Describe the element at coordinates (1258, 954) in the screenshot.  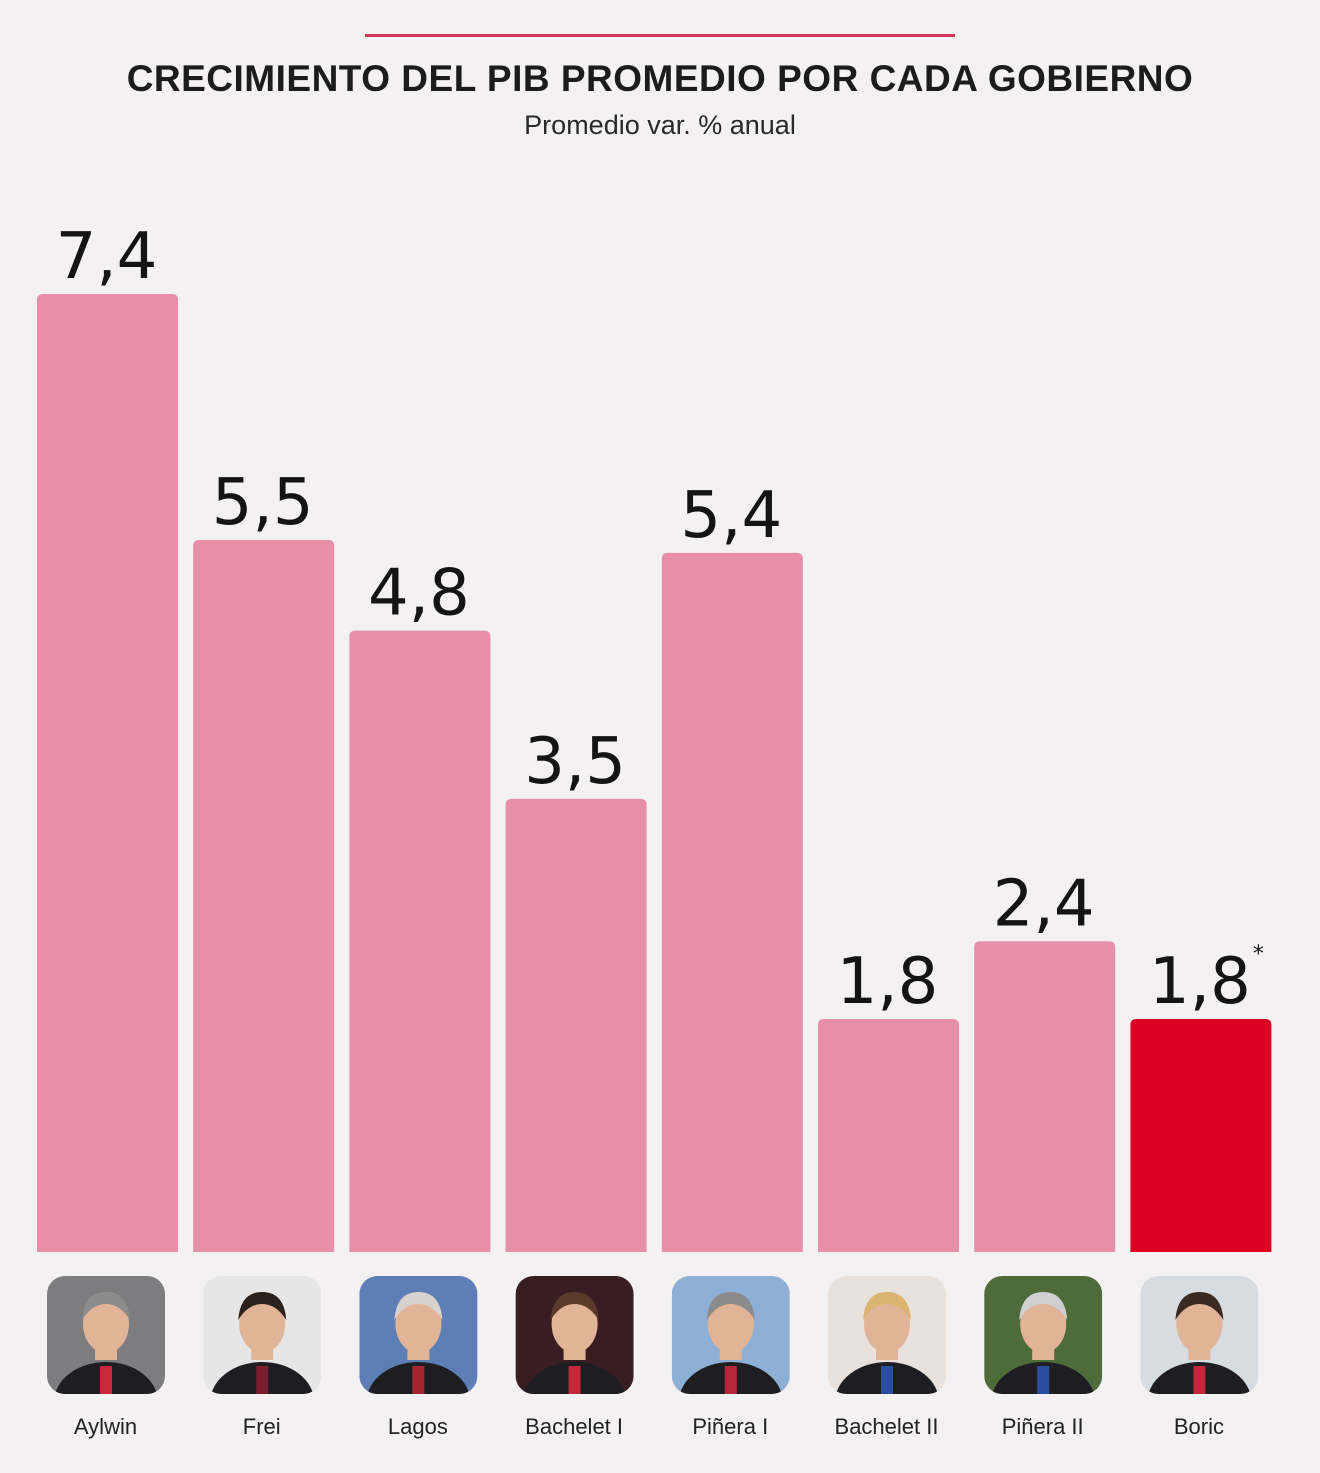
I see `footnote-mark: *` at that location.